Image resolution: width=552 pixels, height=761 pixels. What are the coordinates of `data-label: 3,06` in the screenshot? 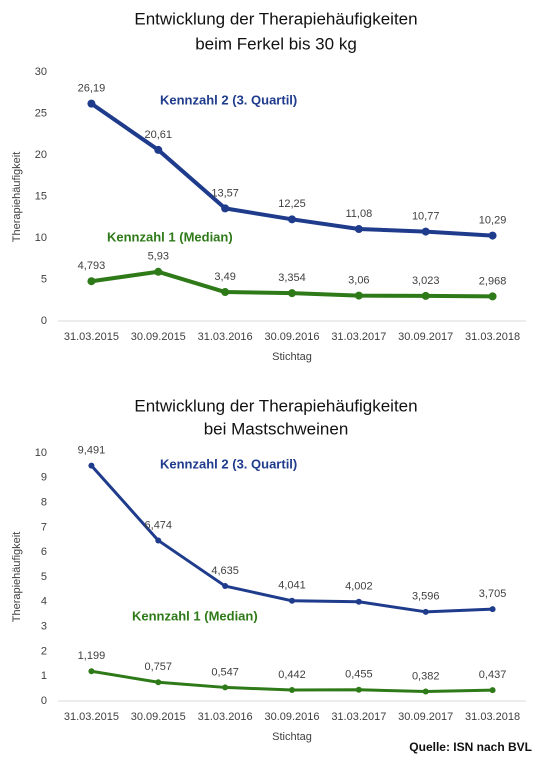 It's located at (358, 281).